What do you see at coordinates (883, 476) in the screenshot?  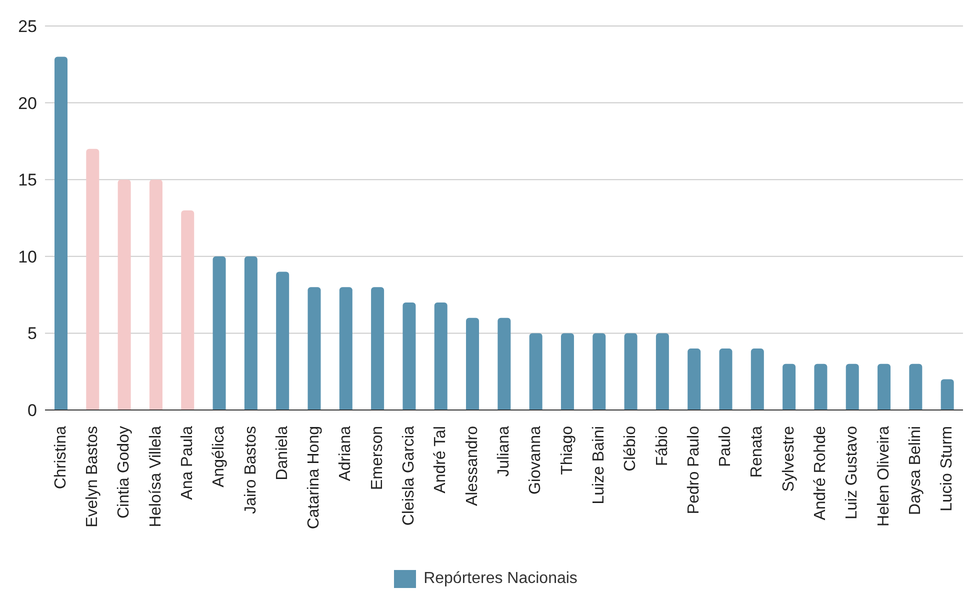 I see `x-tick-label: Helen Oliveira` at bounding box center [883, 476].